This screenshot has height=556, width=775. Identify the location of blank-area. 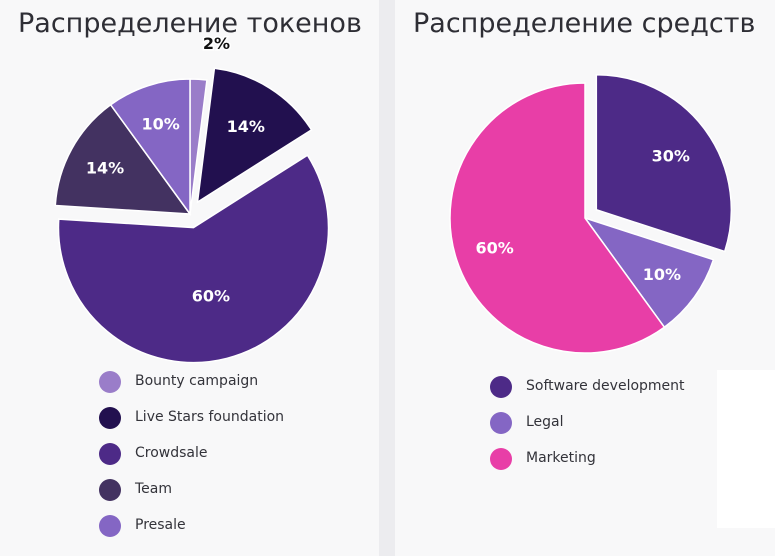
(746, 449).